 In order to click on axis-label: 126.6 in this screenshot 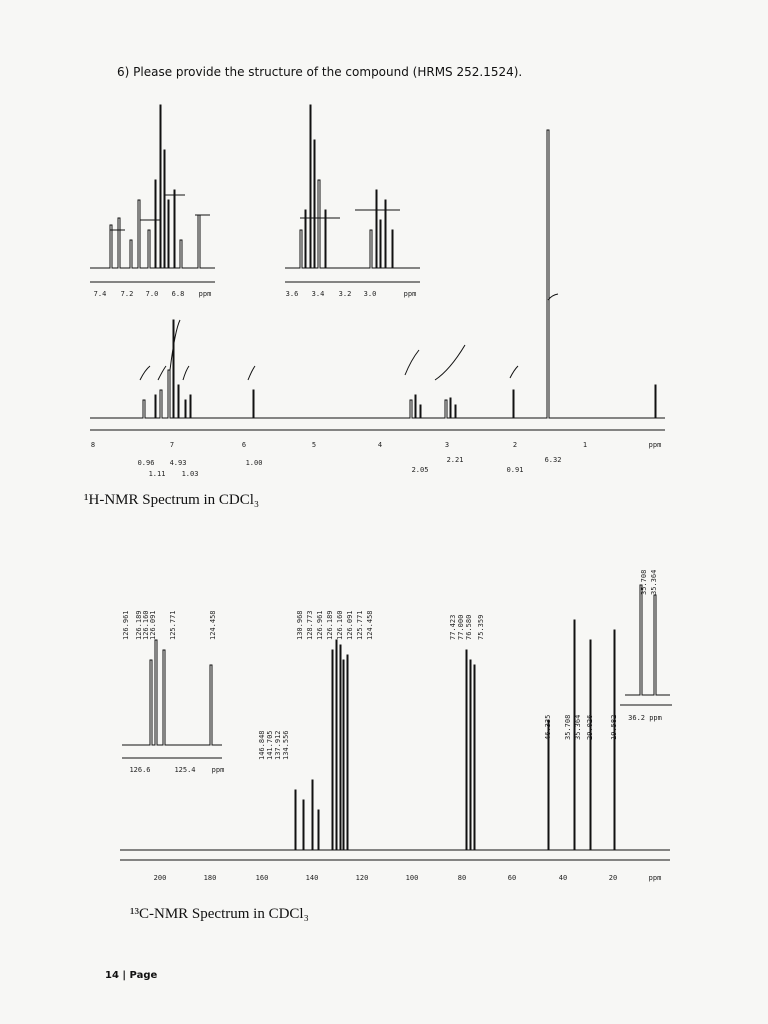, I will do `click(139, 770)`.